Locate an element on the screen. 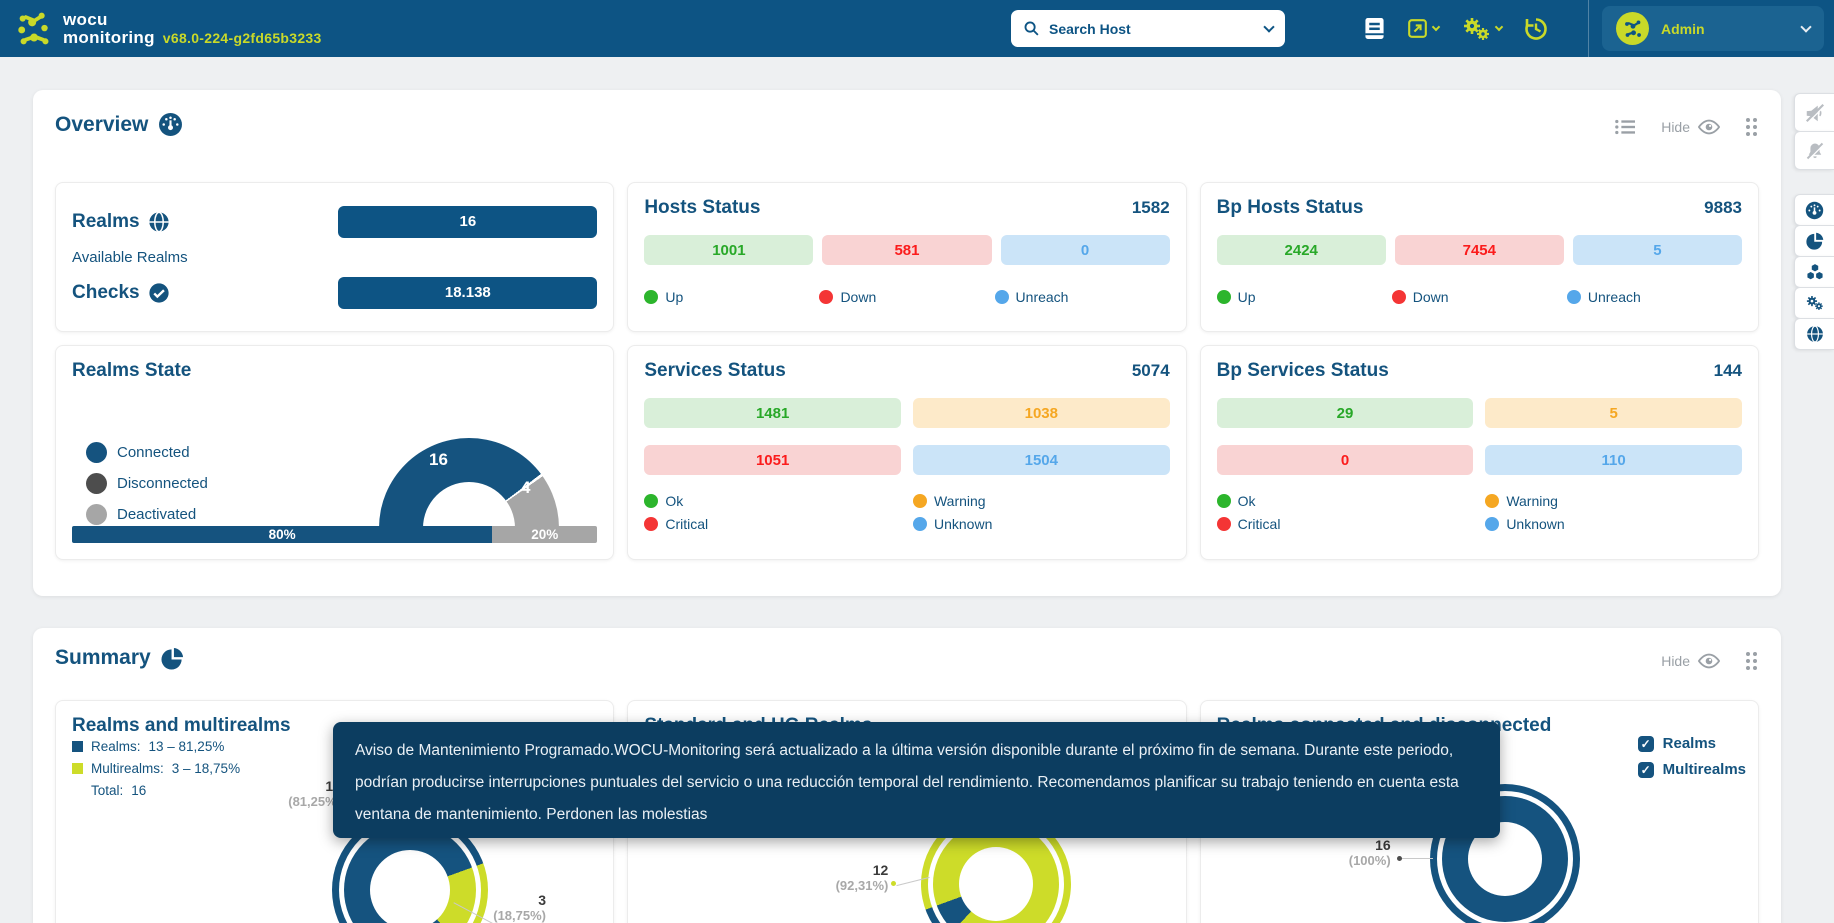 This screenshot has width=1834, height=923. hosts-status-total: 1582 is located at coordinates (1150, 207).